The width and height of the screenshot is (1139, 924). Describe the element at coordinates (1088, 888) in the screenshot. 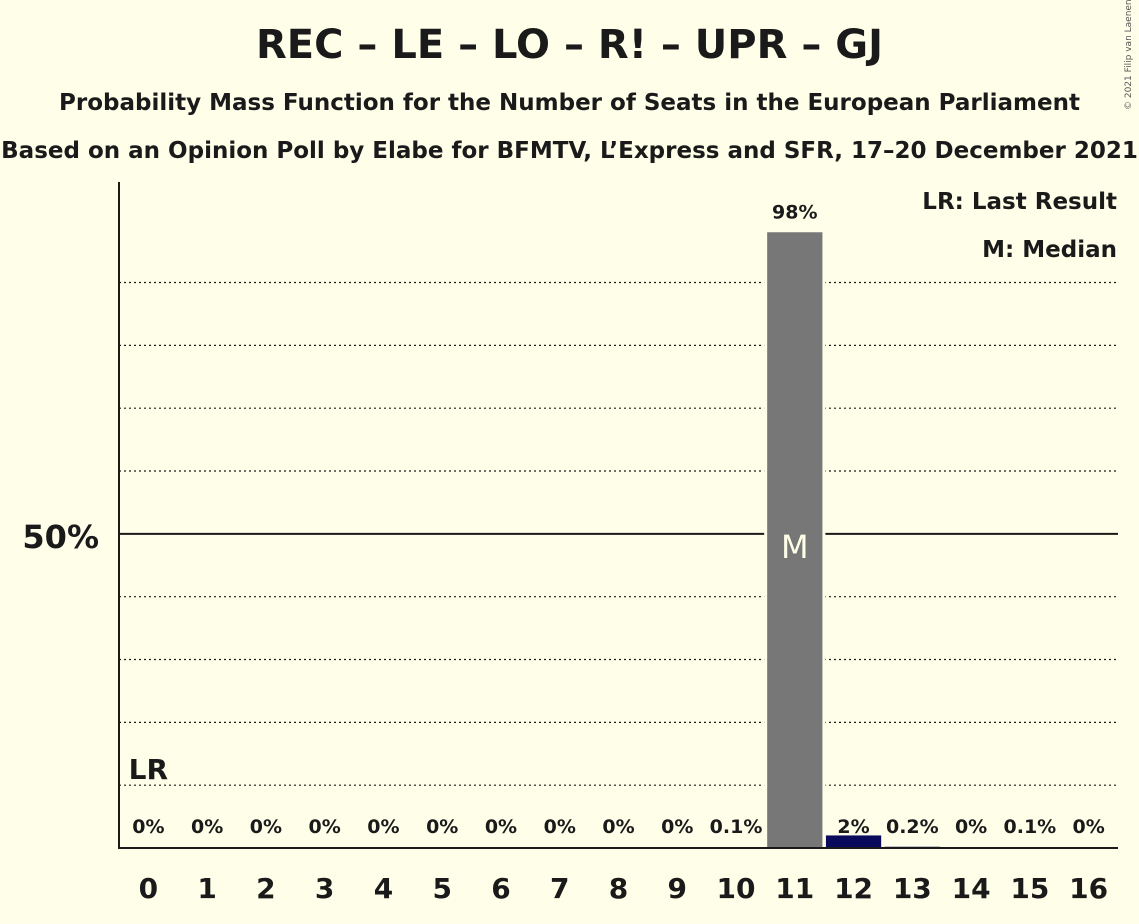

I see `x-tick-16: 16` at that location.